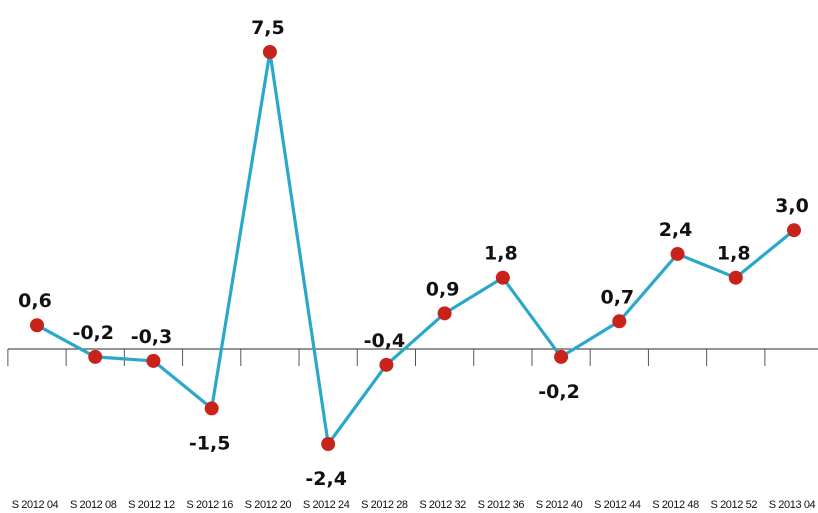 The image size is (818, 513). I want to click on x-axis, so click(412, 357).